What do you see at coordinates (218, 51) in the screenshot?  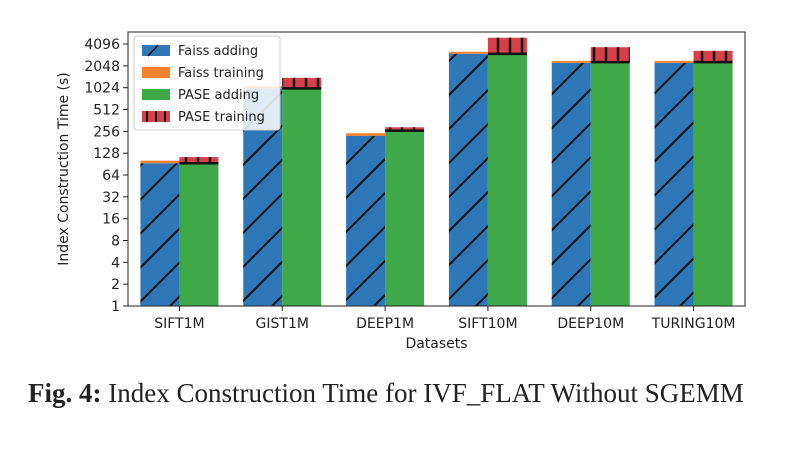 I see `legend-label-faiss-adding: Faiss adding` at bounding box center [218, 51].